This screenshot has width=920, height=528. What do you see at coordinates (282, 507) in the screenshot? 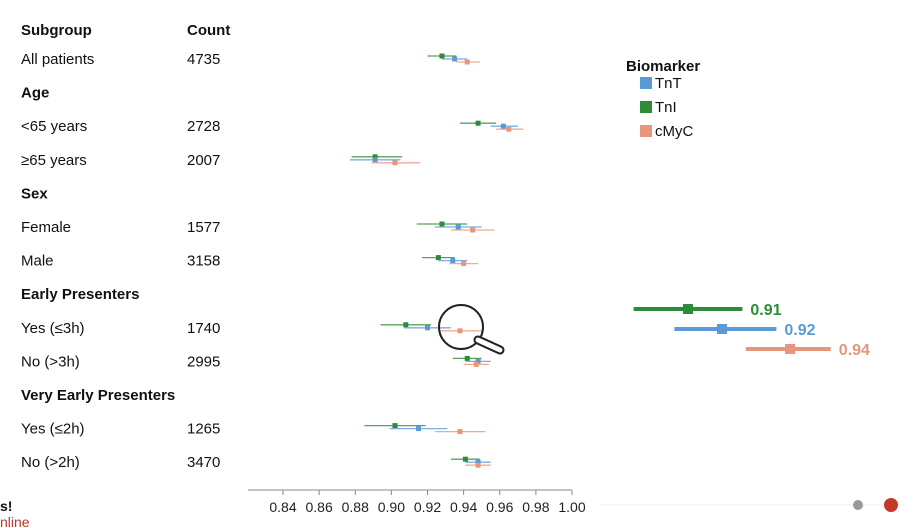
I see `x-tick-label: 0.84` at bounding box center [282, 507].